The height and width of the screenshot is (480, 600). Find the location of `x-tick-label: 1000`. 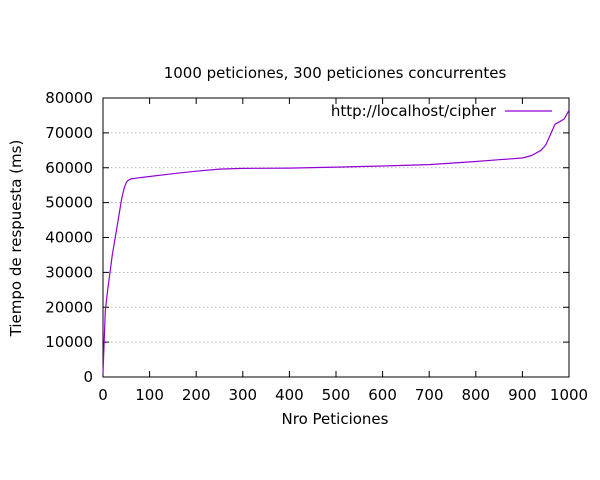

x-tick-label: 1000 is located at coordinates (569, 395).